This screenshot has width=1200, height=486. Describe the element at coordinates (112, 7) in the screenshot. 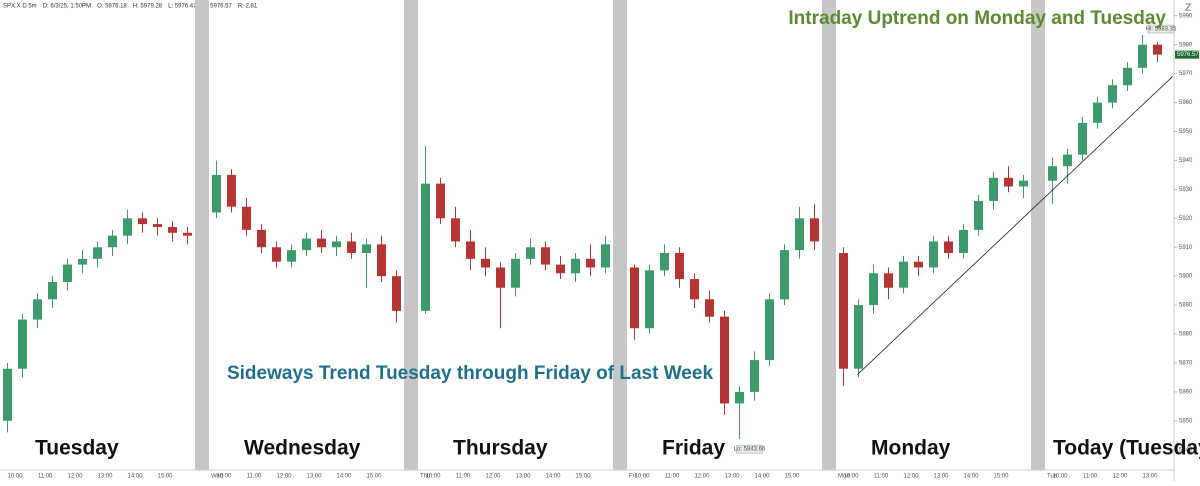

I see `header-field: O: 5976.18` at that location.